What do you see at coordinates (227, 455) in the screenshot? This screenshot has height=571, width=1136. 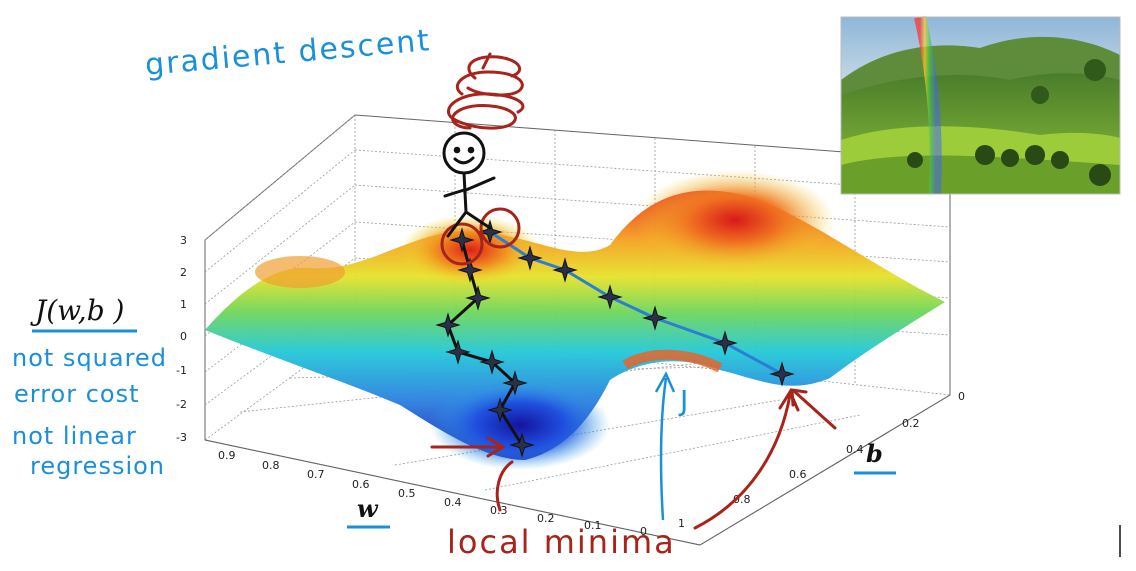 I see `w-tick: 0.9` at bounding box center [227, 455].